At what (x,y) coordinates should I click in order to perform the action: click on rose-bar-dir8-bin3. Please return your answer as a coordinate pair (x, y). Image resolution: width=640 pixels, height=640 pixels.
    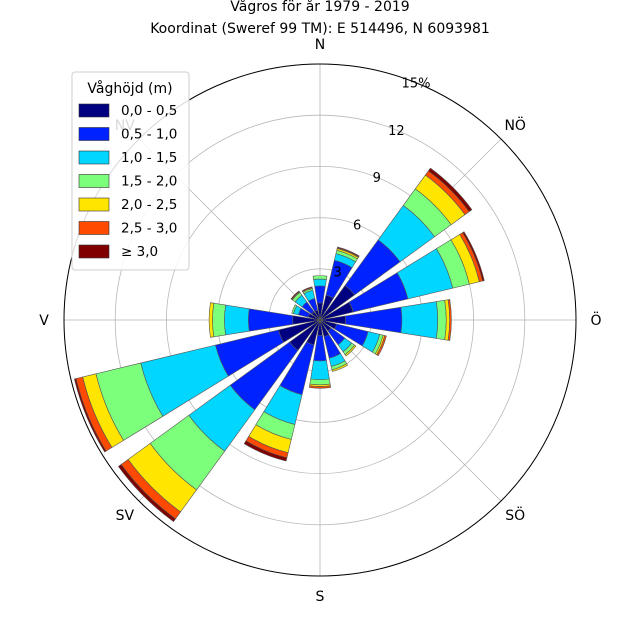
    Looking at the image, I should click on (320, 382).